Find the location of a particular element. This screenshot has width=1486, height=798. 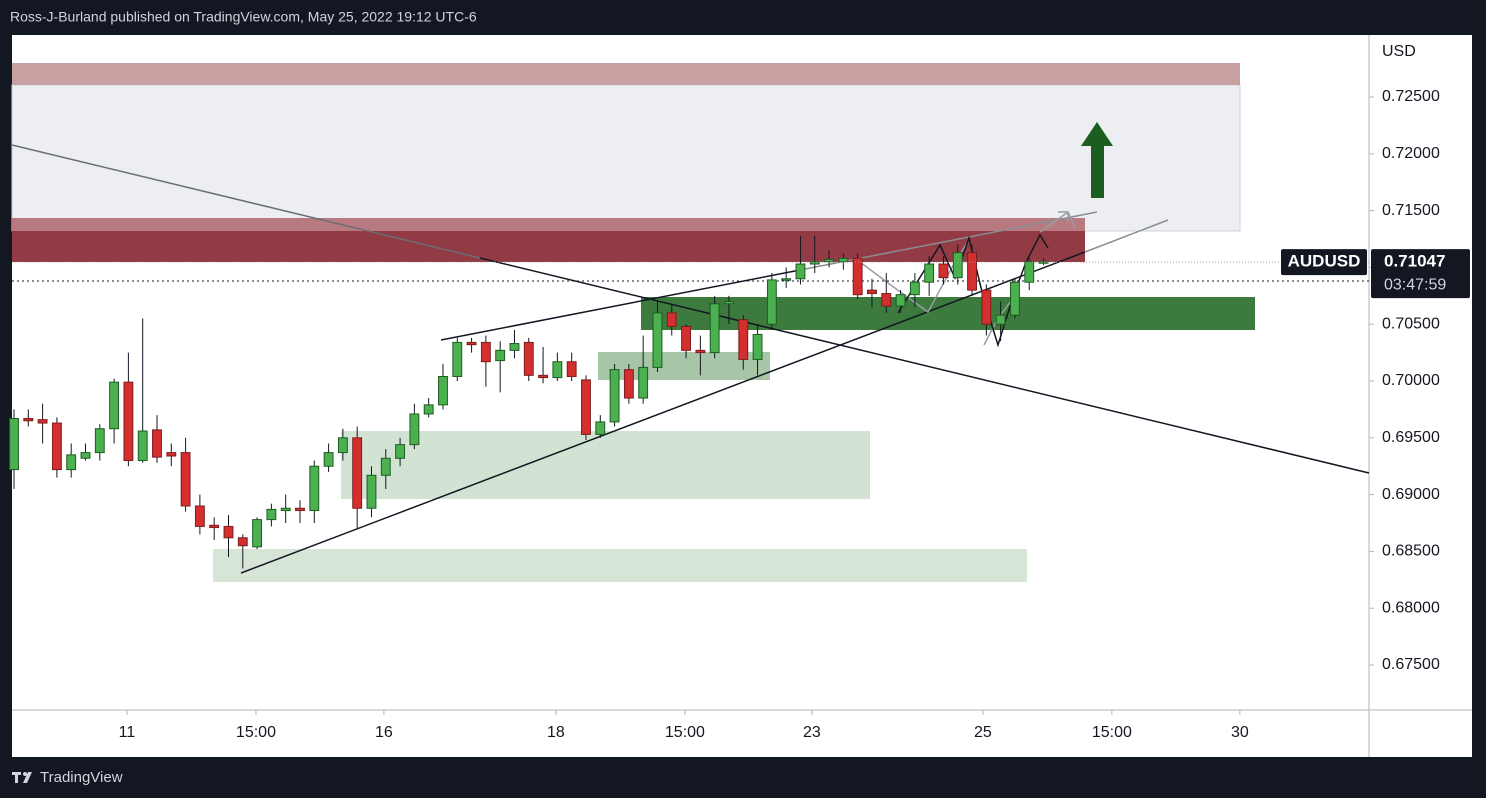

resistance-band is located at coordinates (626, 74).